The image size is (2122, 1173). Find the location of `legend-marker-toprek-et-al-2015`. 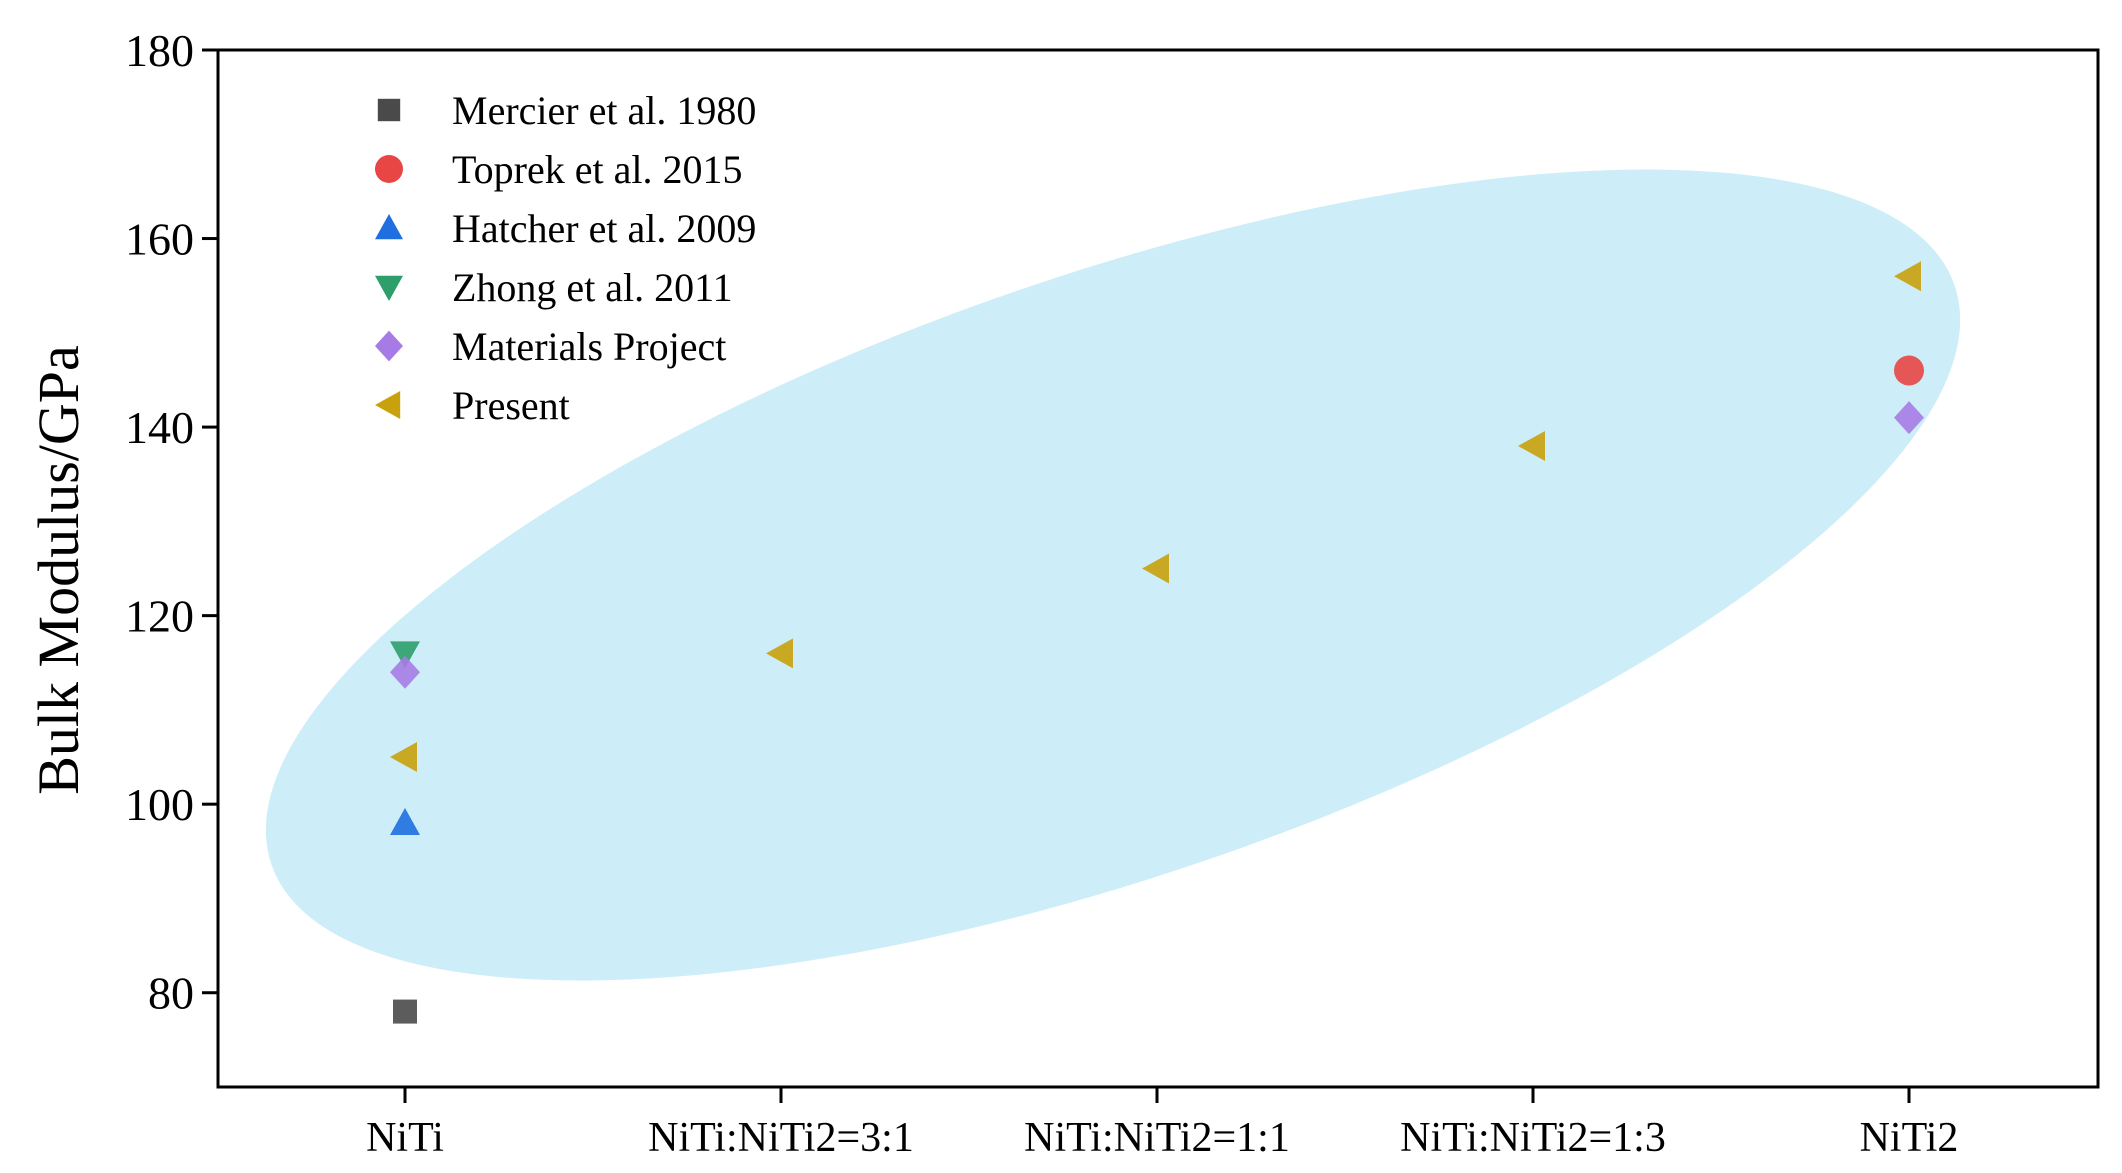

legend-marker-toprek-et-al-2015 is located at coordinates (389, 169).